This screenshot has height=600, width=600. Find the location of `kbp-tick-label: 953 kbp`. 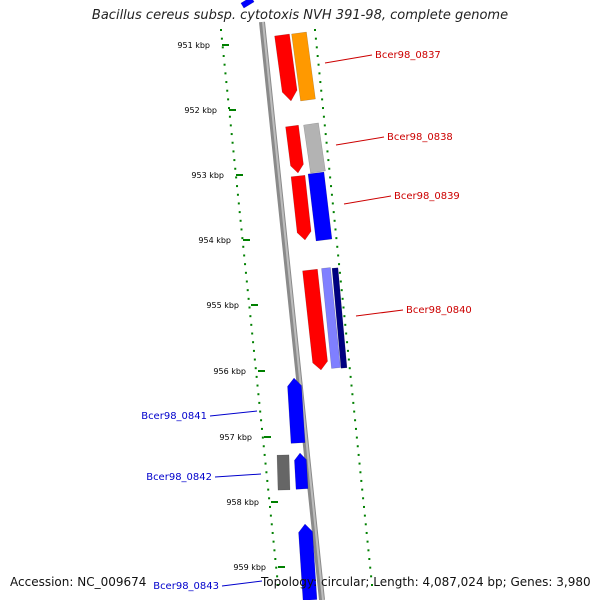

kbp-tick-label: 953 kbp is located at coordinates (207, 175).